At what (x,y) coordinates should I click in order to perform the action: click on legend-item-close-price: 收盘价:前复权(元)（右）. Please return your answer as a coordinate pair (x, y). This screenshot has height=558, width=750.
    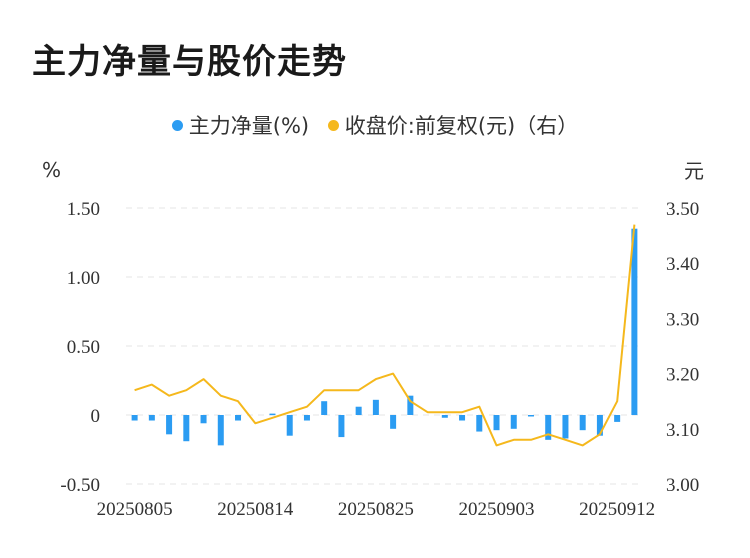
    Looking at the image, I should click on (453, 125).